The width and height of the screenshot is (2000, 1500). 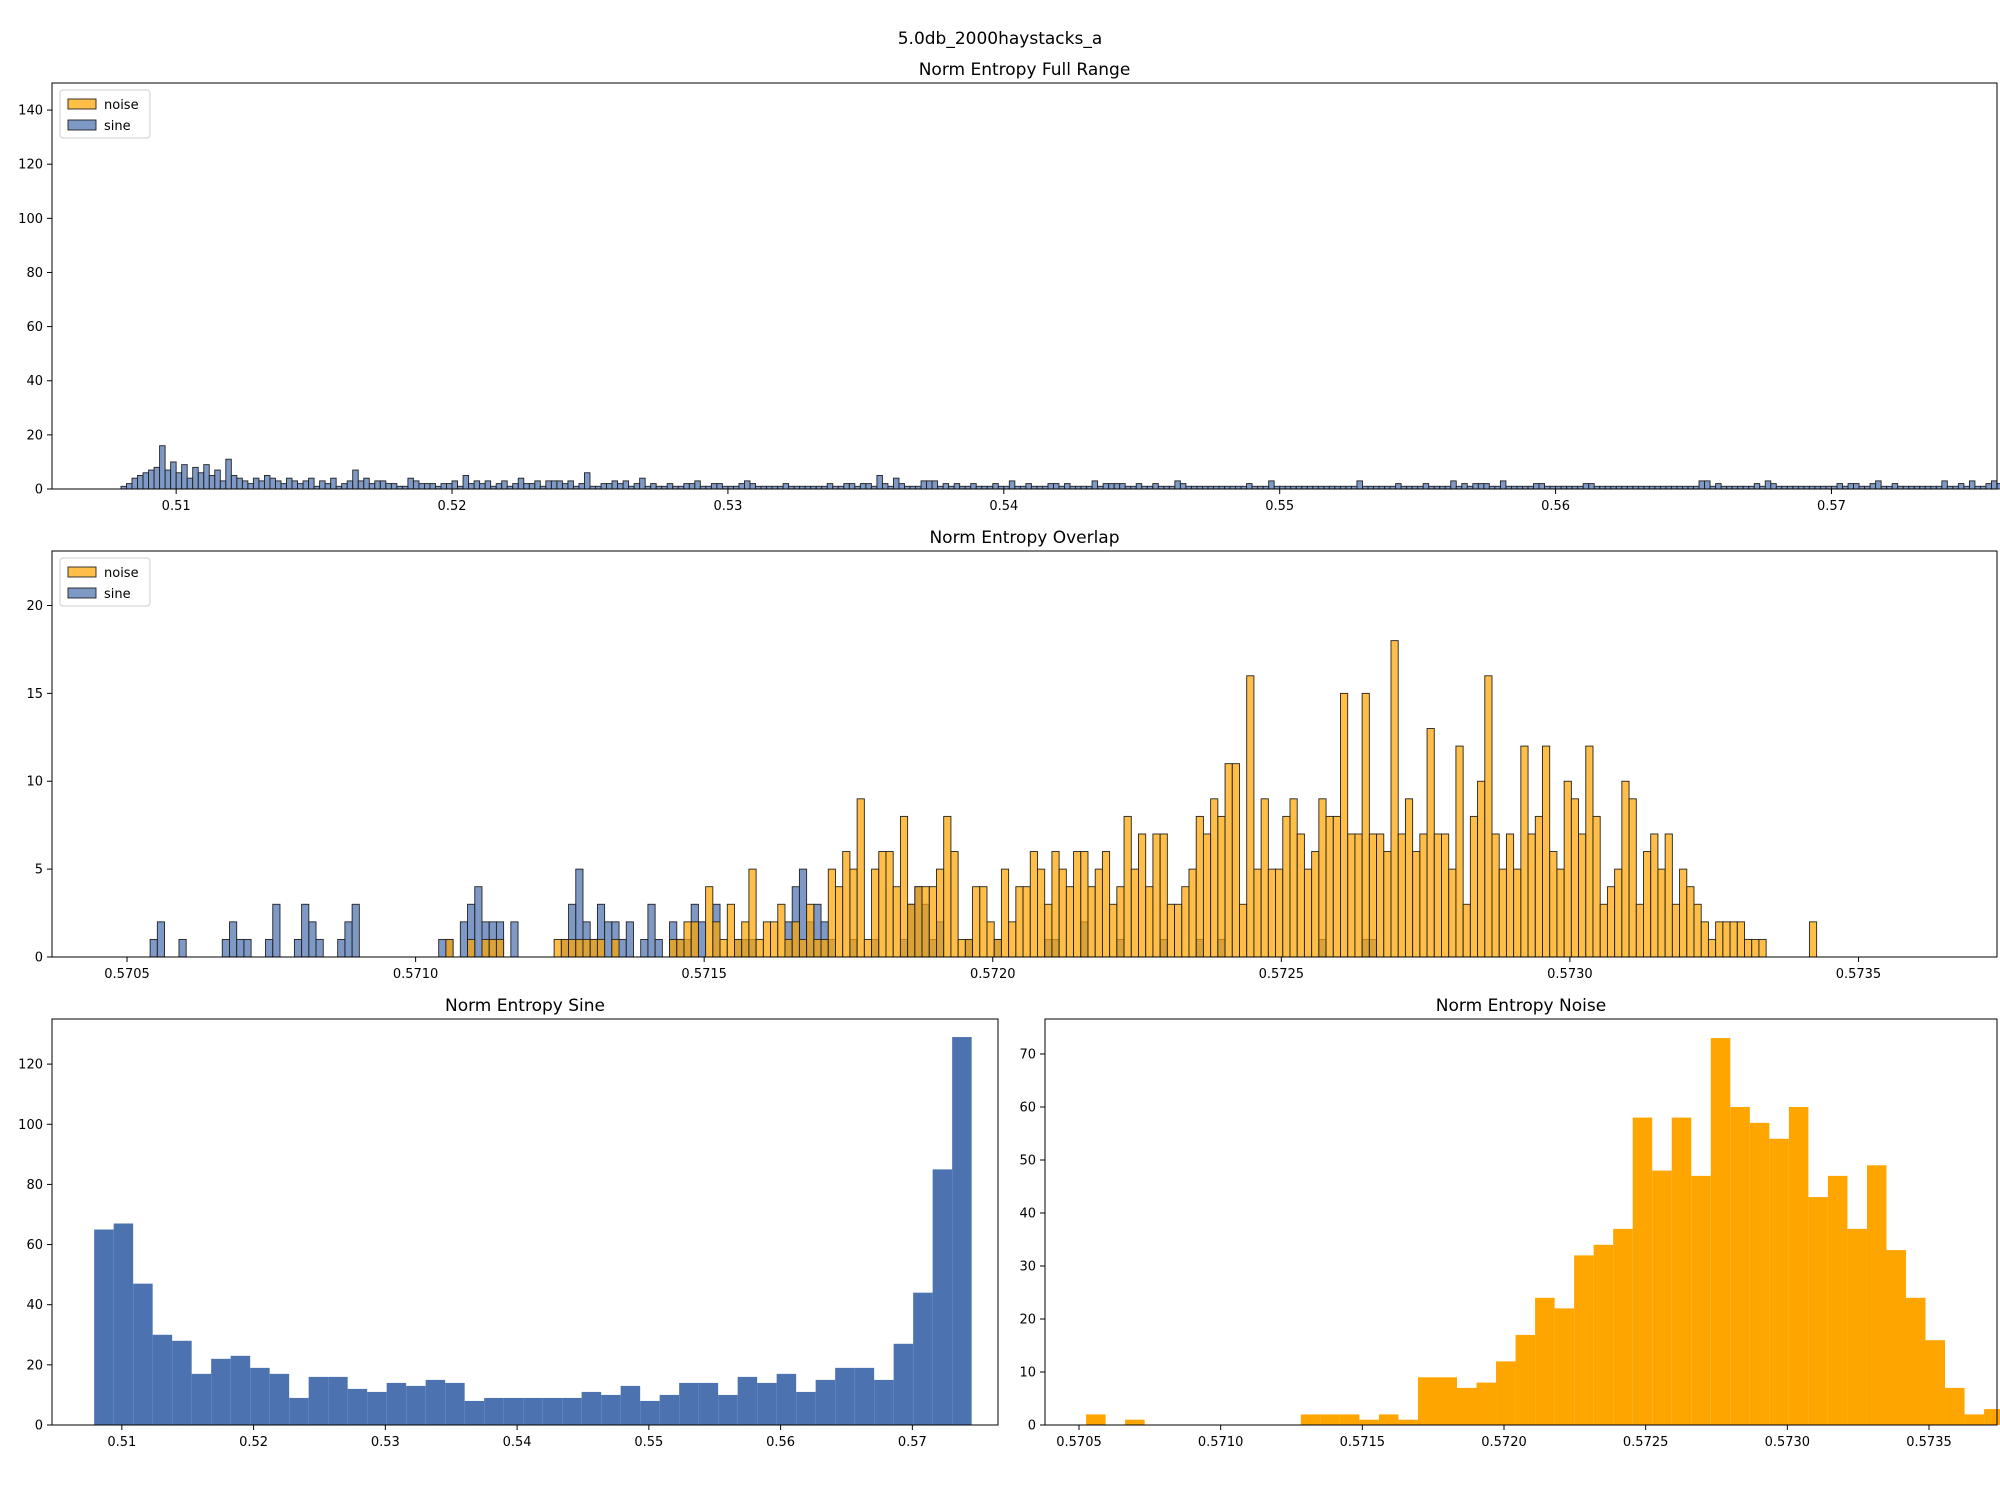 What do you see at coordinates (117, 594) in the screenshot?
I see `legend-label-sine: sine` at bounding box center [117, 594].